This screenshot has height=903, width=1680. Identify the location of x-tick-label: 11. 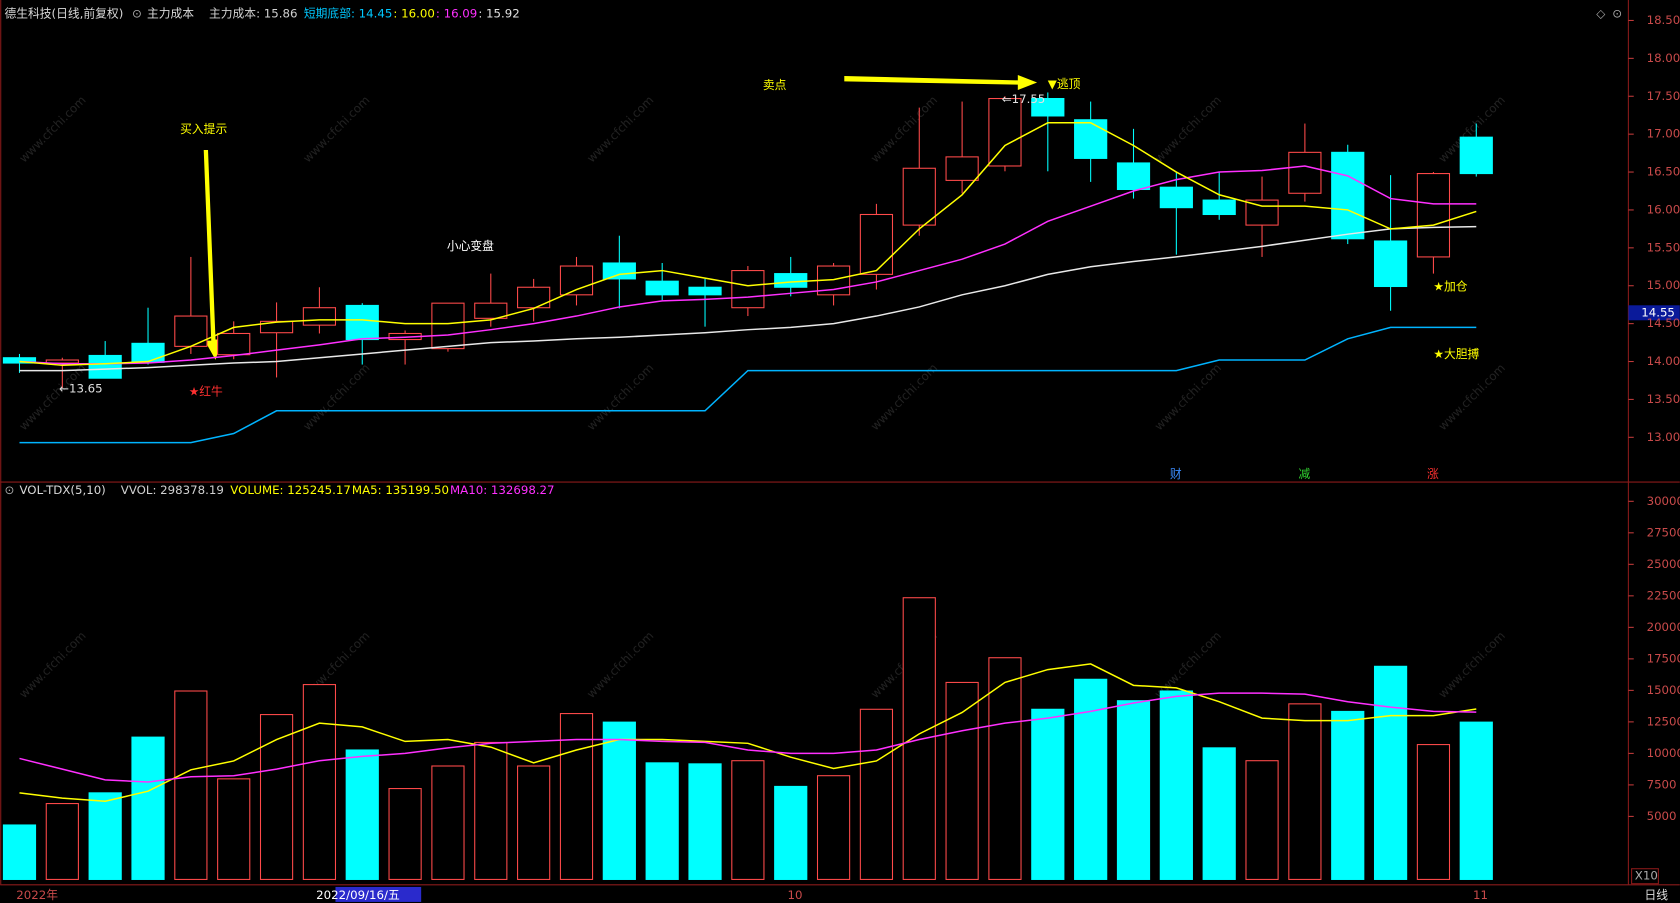
(1480, 895).